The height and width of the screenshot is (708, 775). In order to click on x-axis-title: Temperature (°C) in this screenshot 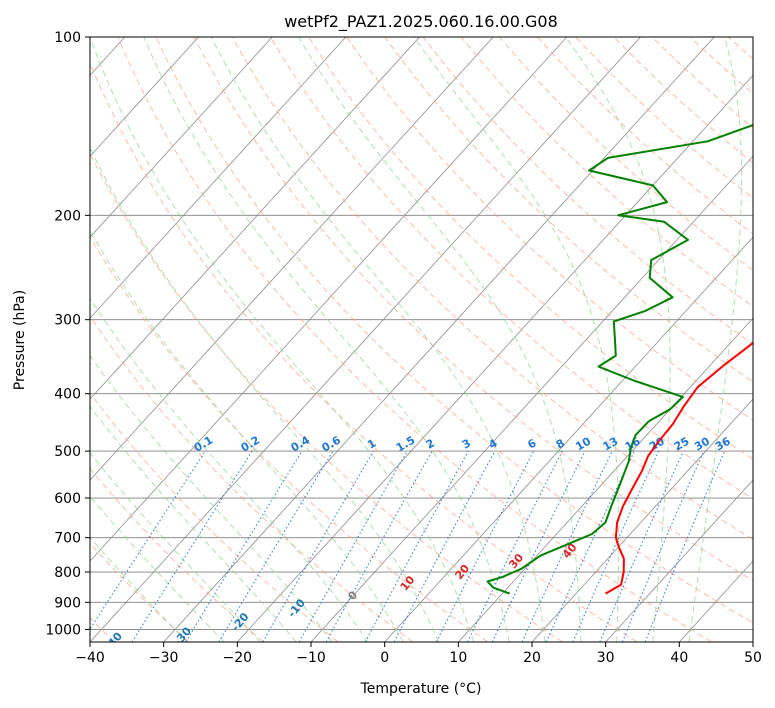, I will do `click(421, 689)`.